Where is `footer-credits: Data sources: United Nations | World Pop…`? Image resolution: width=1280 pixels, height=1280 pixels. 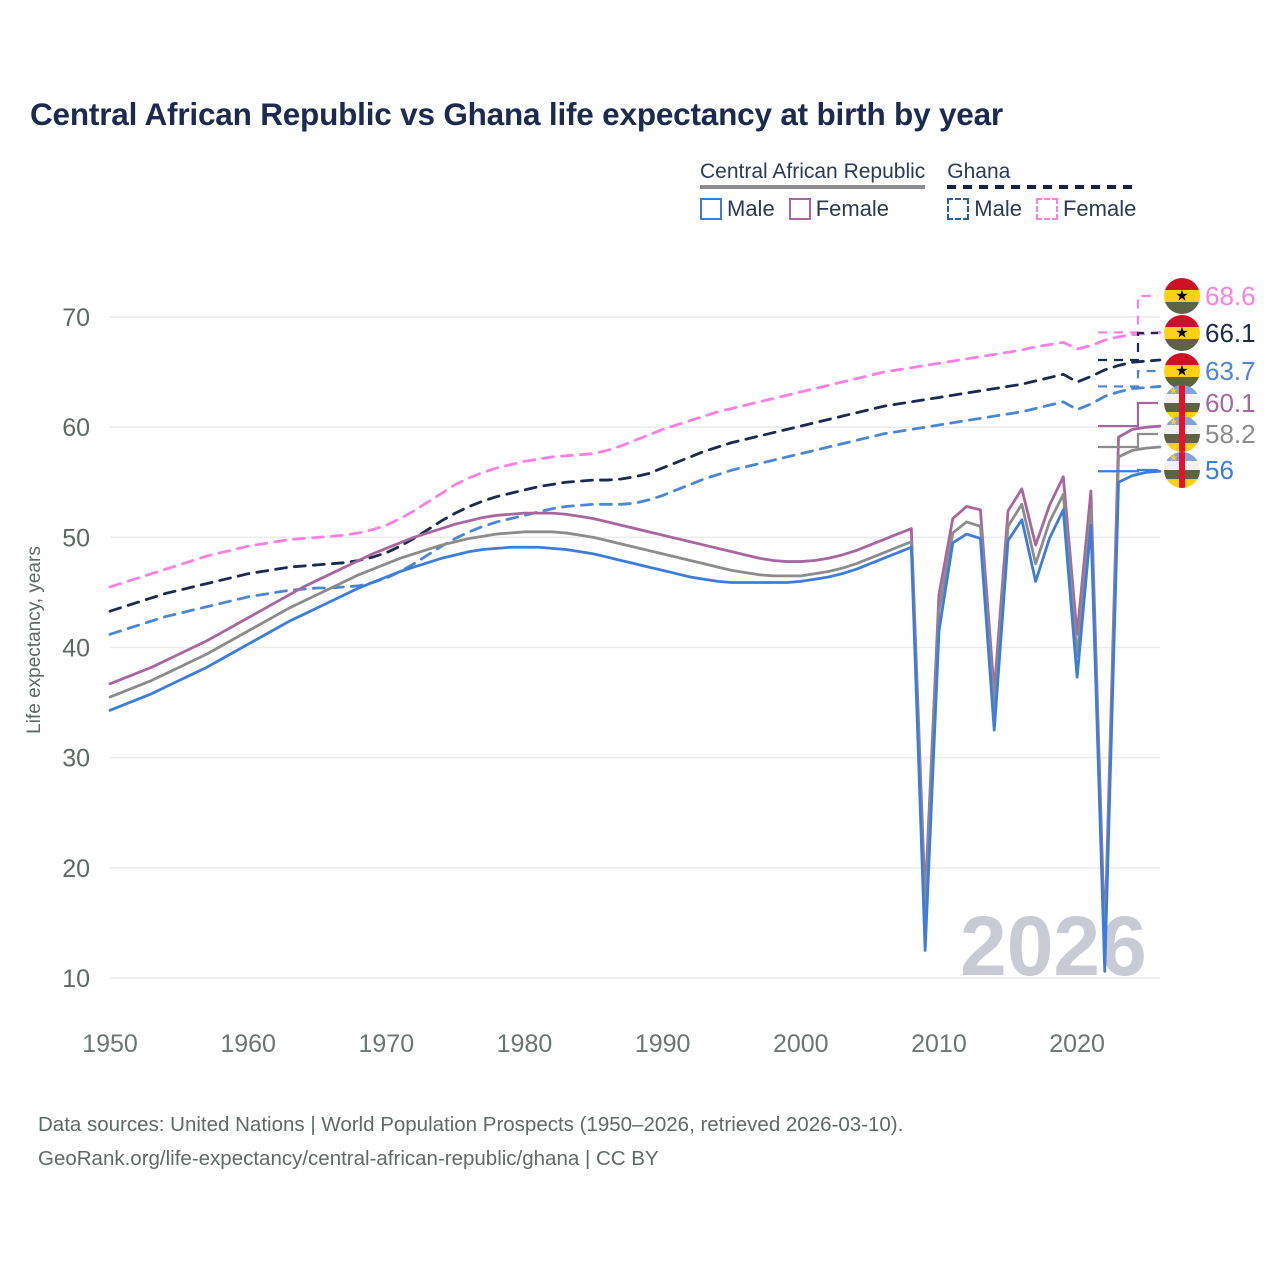
footer-credits: Data sources: United Nations | World Pop… is located at coordinates (470, 1142).